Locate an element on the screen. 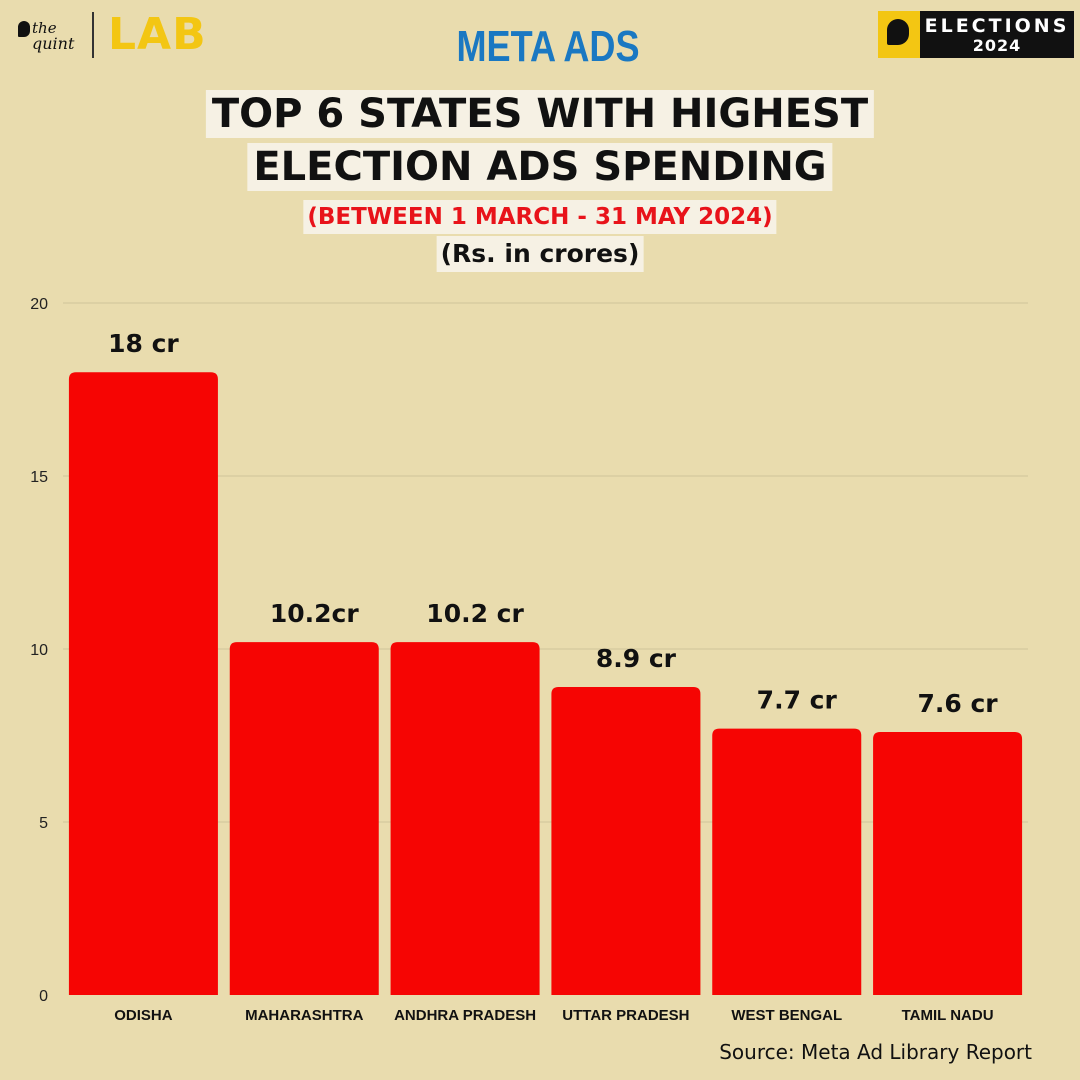 This screenshot has height=1080, width=1080. y-tick-label: 5 is located at coordinates (43, 823).